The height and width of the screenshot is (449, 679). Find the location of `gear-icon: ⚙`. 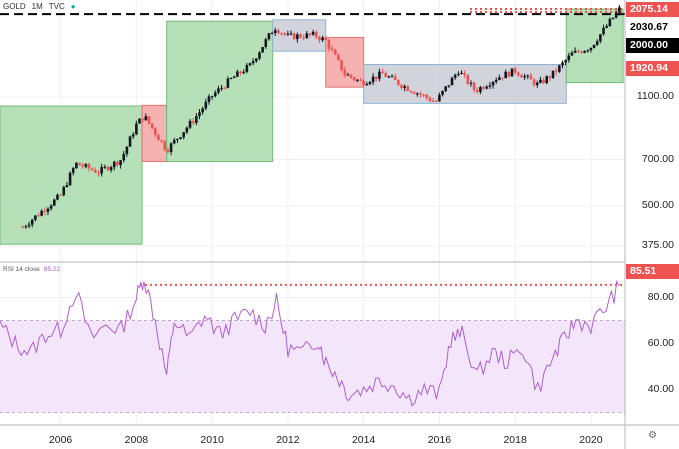

gear-icon: ⚙ is located at coordinates (652, 435).